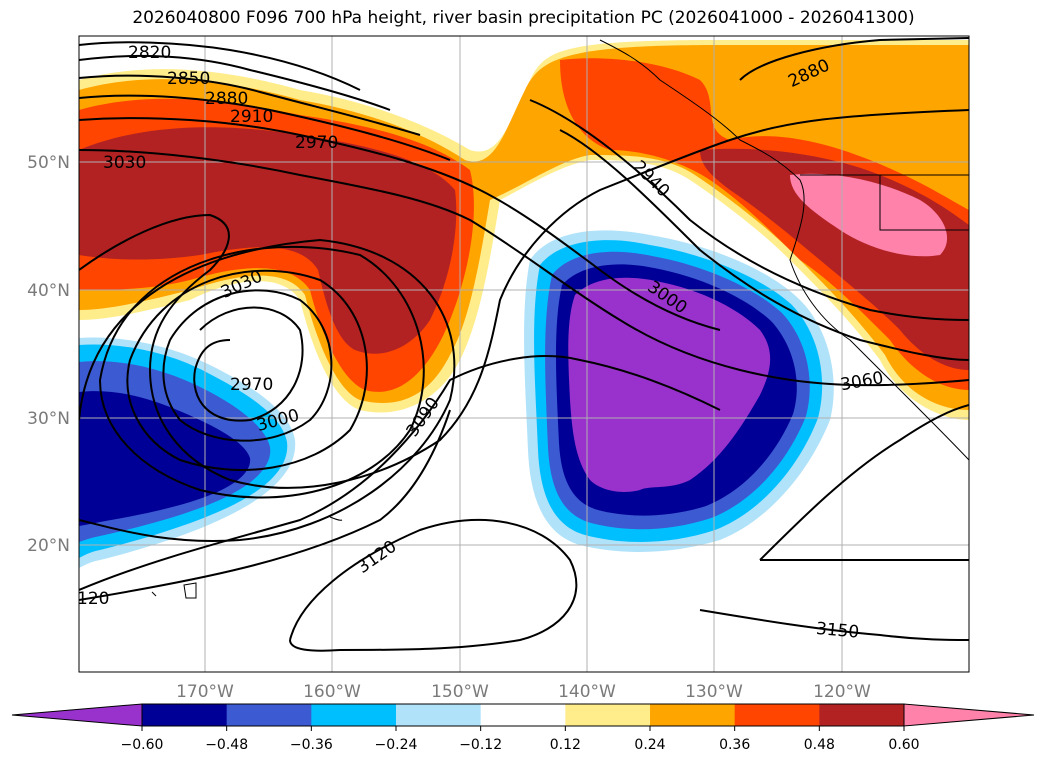 The width and height of the screenshot is (1047, 765). What do you see at coordinates (649, 745) in the screenshot?
I see `colorbar-tick-label: 0.24` at bounding box center [649, 745].